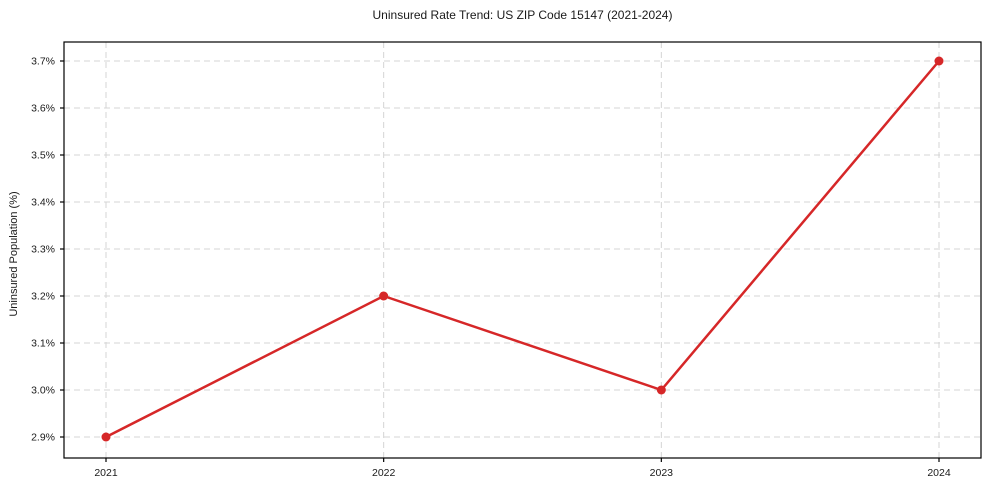 This screenshot has width=989, height=490. Describe the element at coordinates (43, 156) in the screenshot. I see `y-tick-label: 3.5%` at that location.